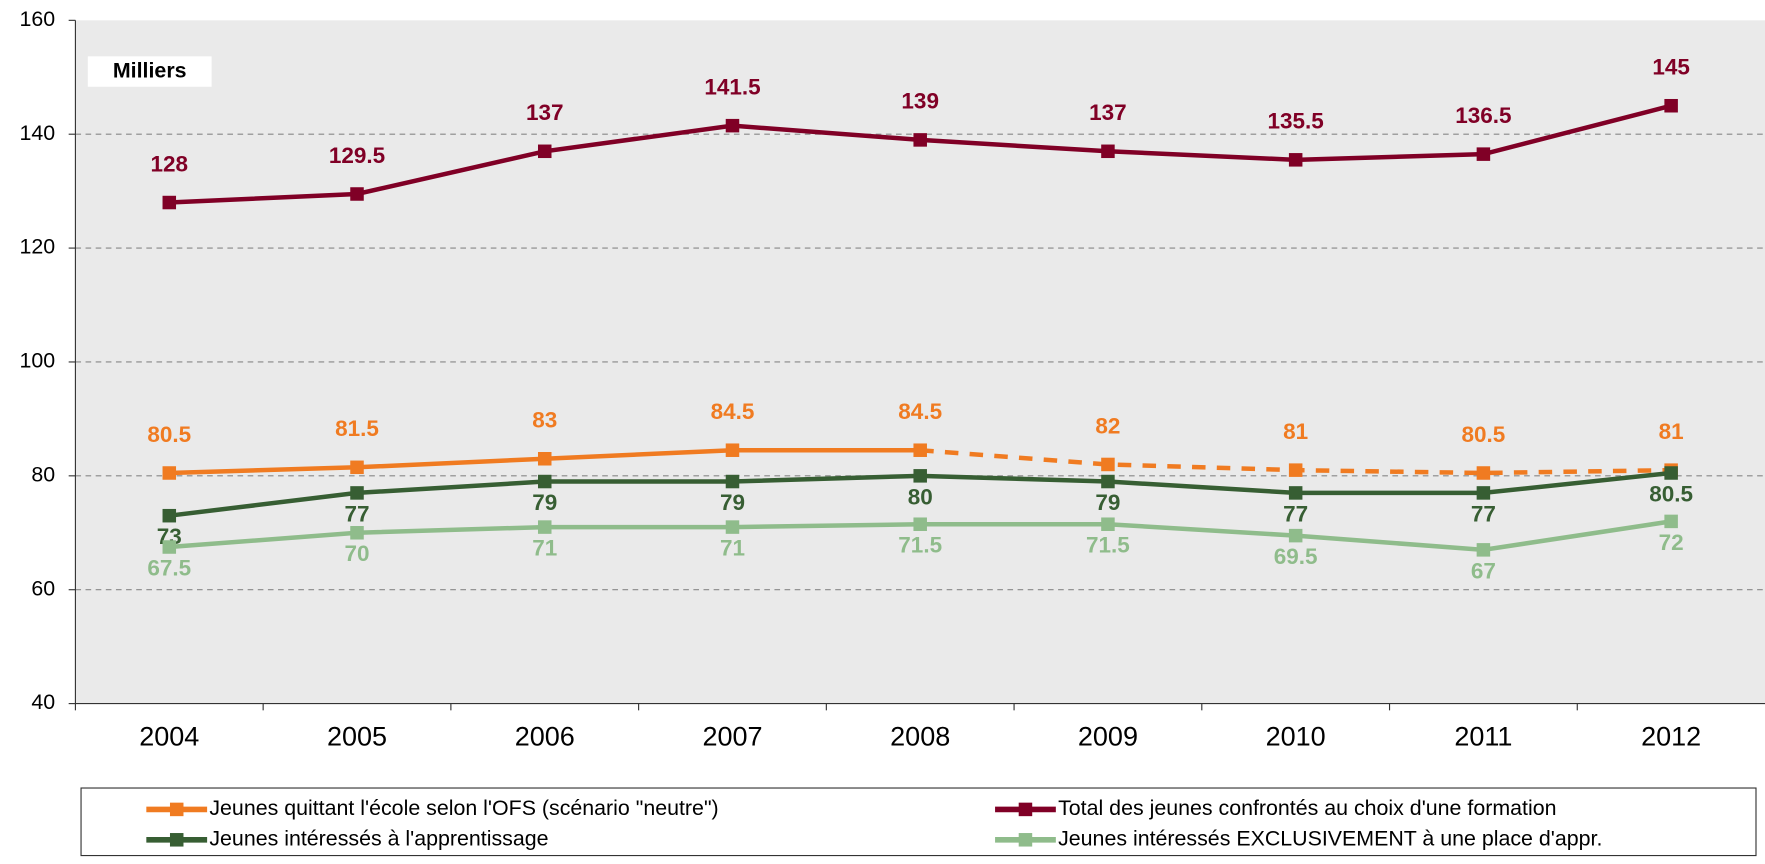 Image resolution: width=1765 pixels, height=864 pixels. I want to click on data-label: 80, so click(920, 496).